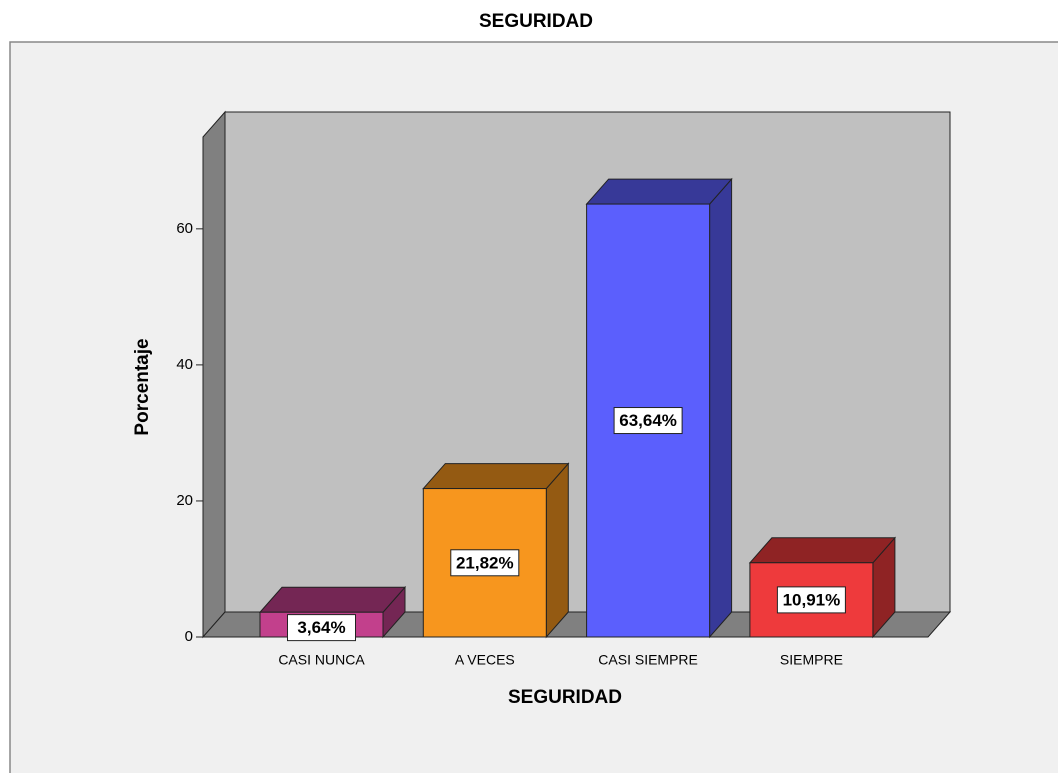 The height and width of the screenshot is (773, 1058). Describe the element at coordinates (184, 228) in the screenshot. I see `y-tick-label: 60` at that location.